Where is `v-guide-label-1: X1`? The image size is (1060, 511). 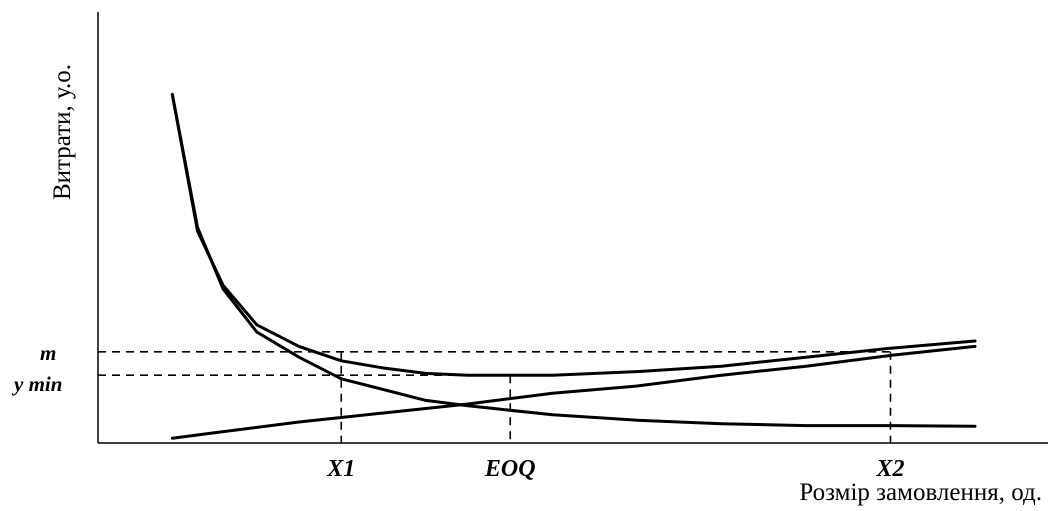 v-guide-label-1: X1 is located at coordinates (340, 469).